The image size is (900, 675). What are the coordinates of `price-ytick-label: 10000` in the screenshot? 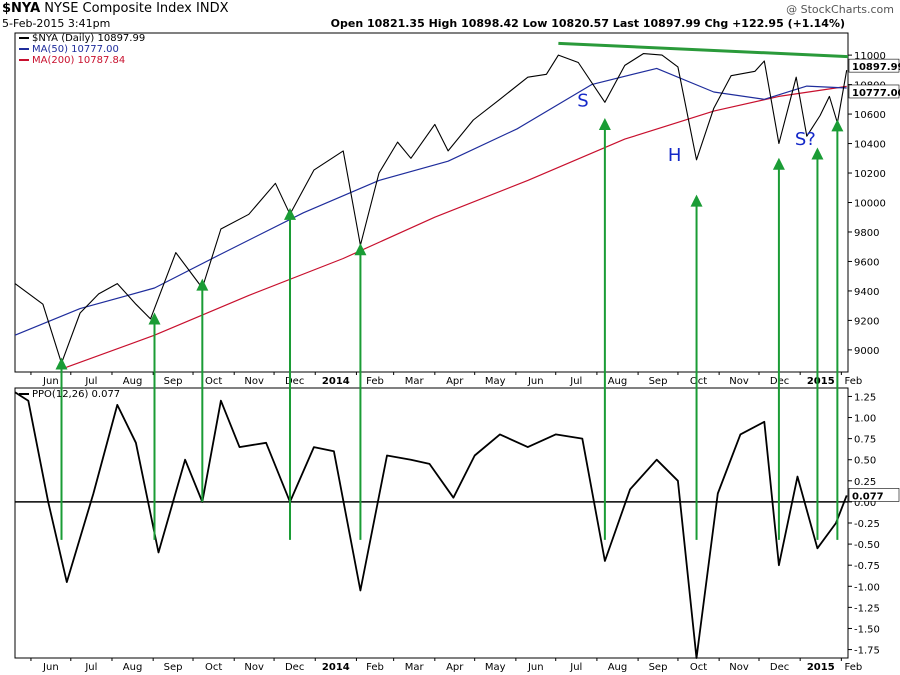 It's located at (870, 204).